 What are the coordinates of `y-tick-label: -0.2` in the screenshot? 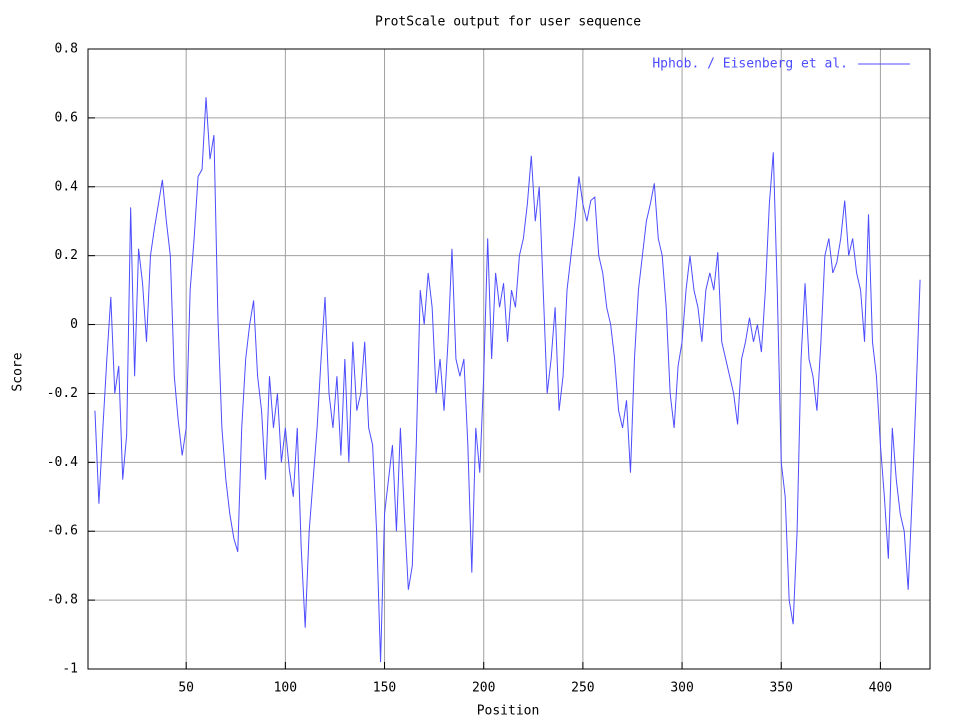 It's located at (62, 393).